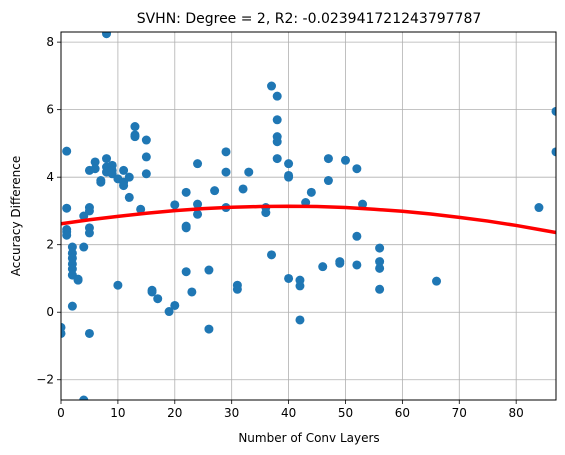  Describe the element at coordinates (50, 245) in the screenshot. I see `y-tick-label: 2` at that location.